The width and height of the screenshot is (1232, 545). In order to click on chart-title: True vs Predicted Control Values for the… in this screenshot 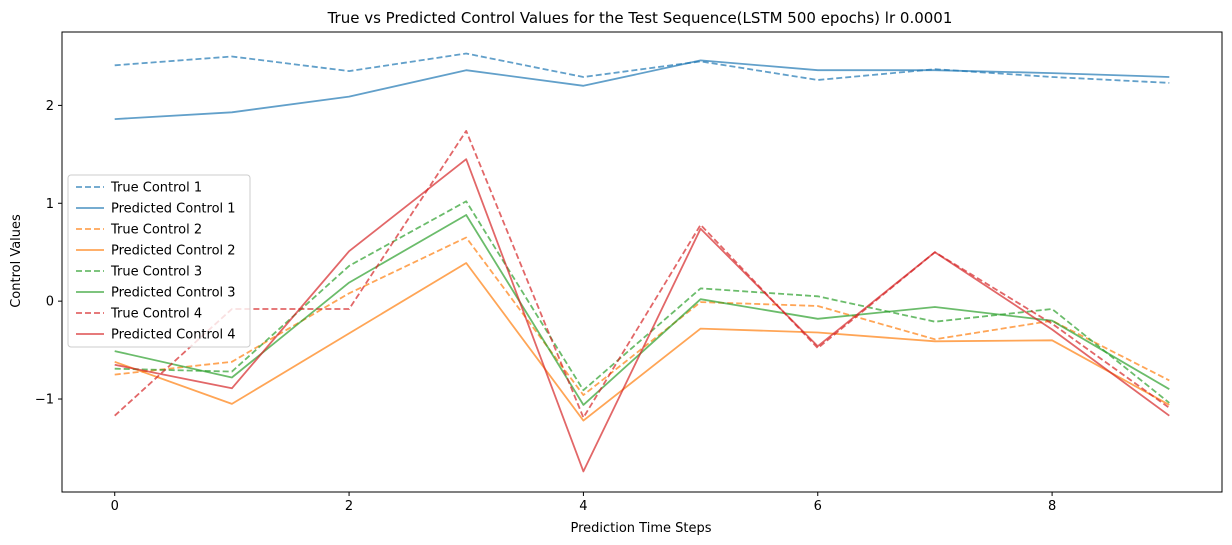, I will do `click(640, 18)`.